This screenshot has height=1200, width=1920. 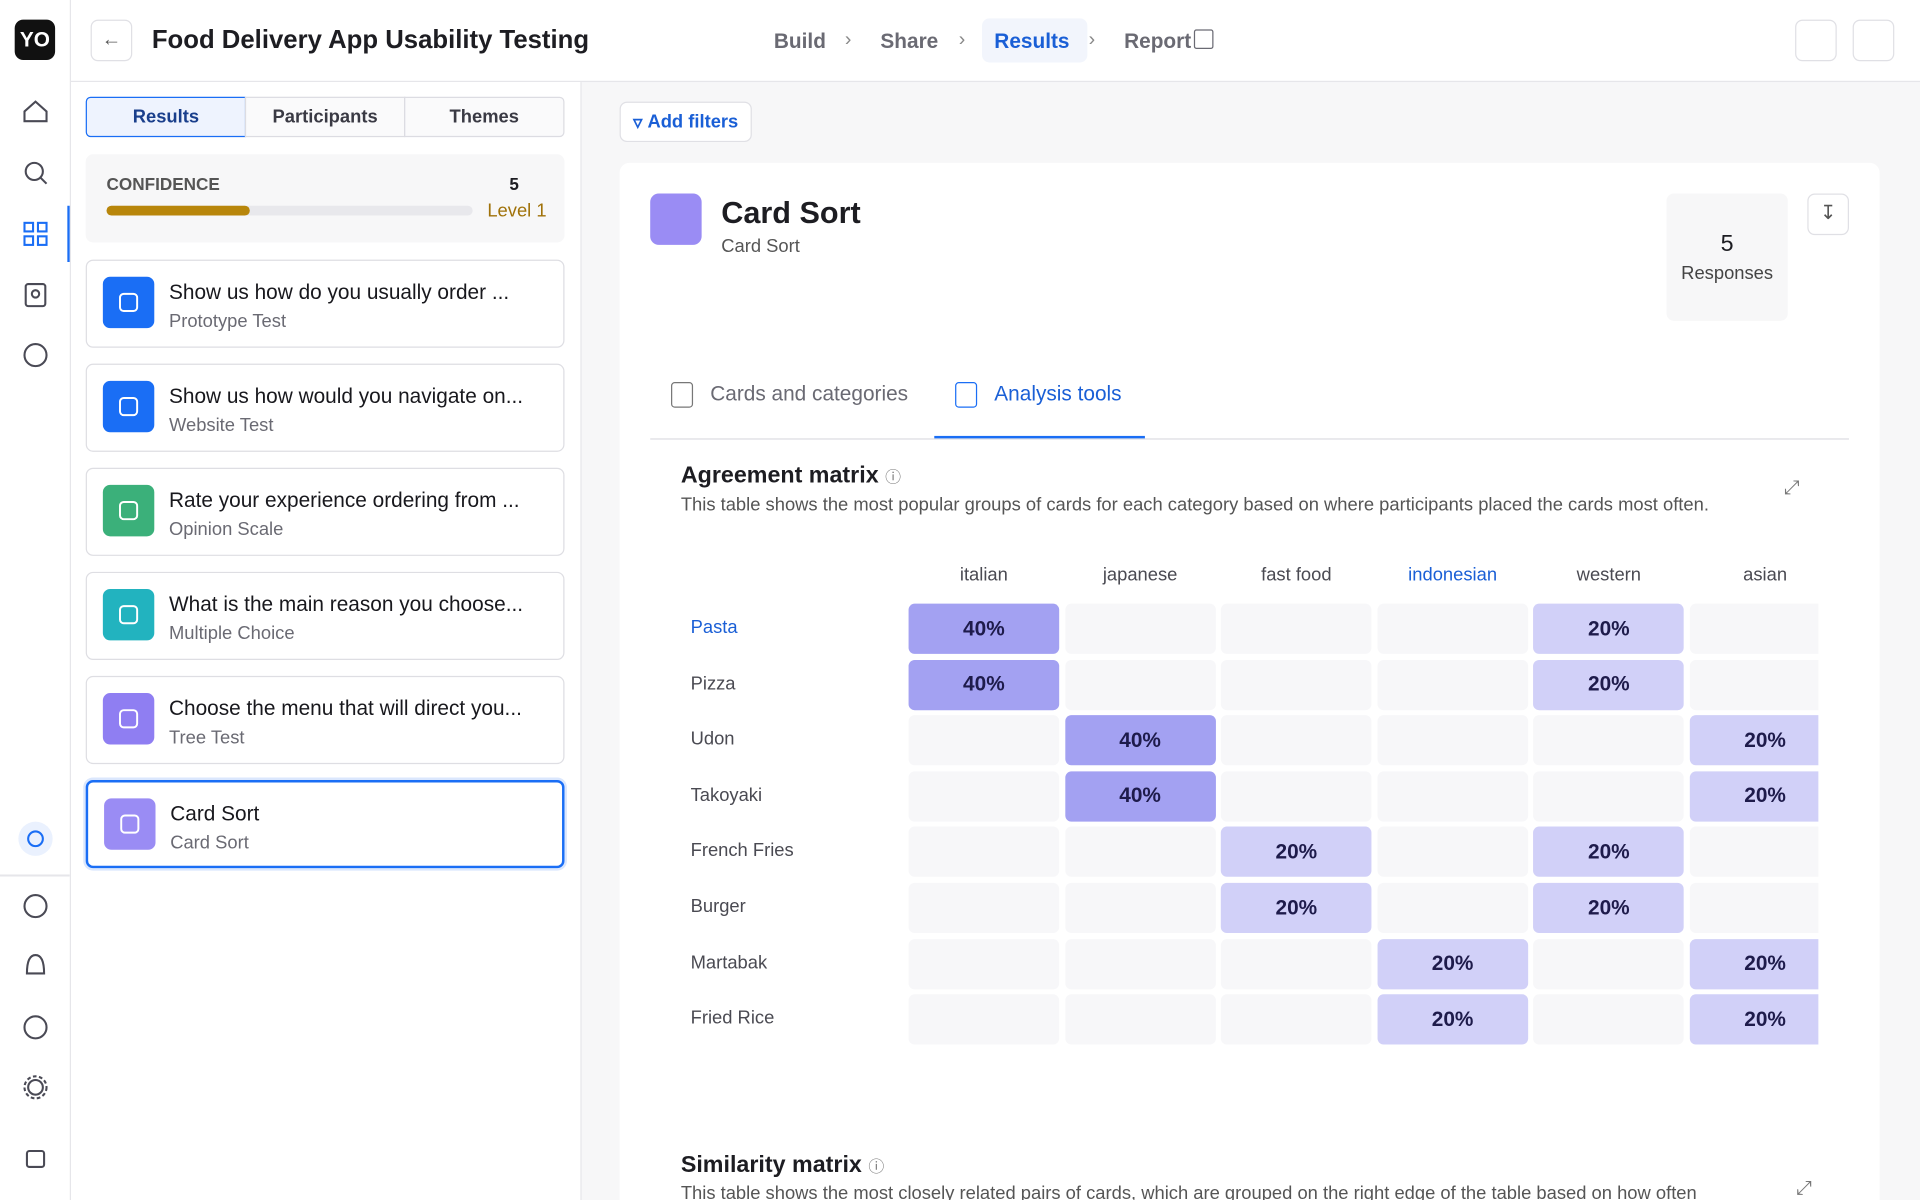 What do you see at coordinates (226, 530) in the screenshot?
I see `task-type: Opinion Scale` at bounding box center [226, 530].